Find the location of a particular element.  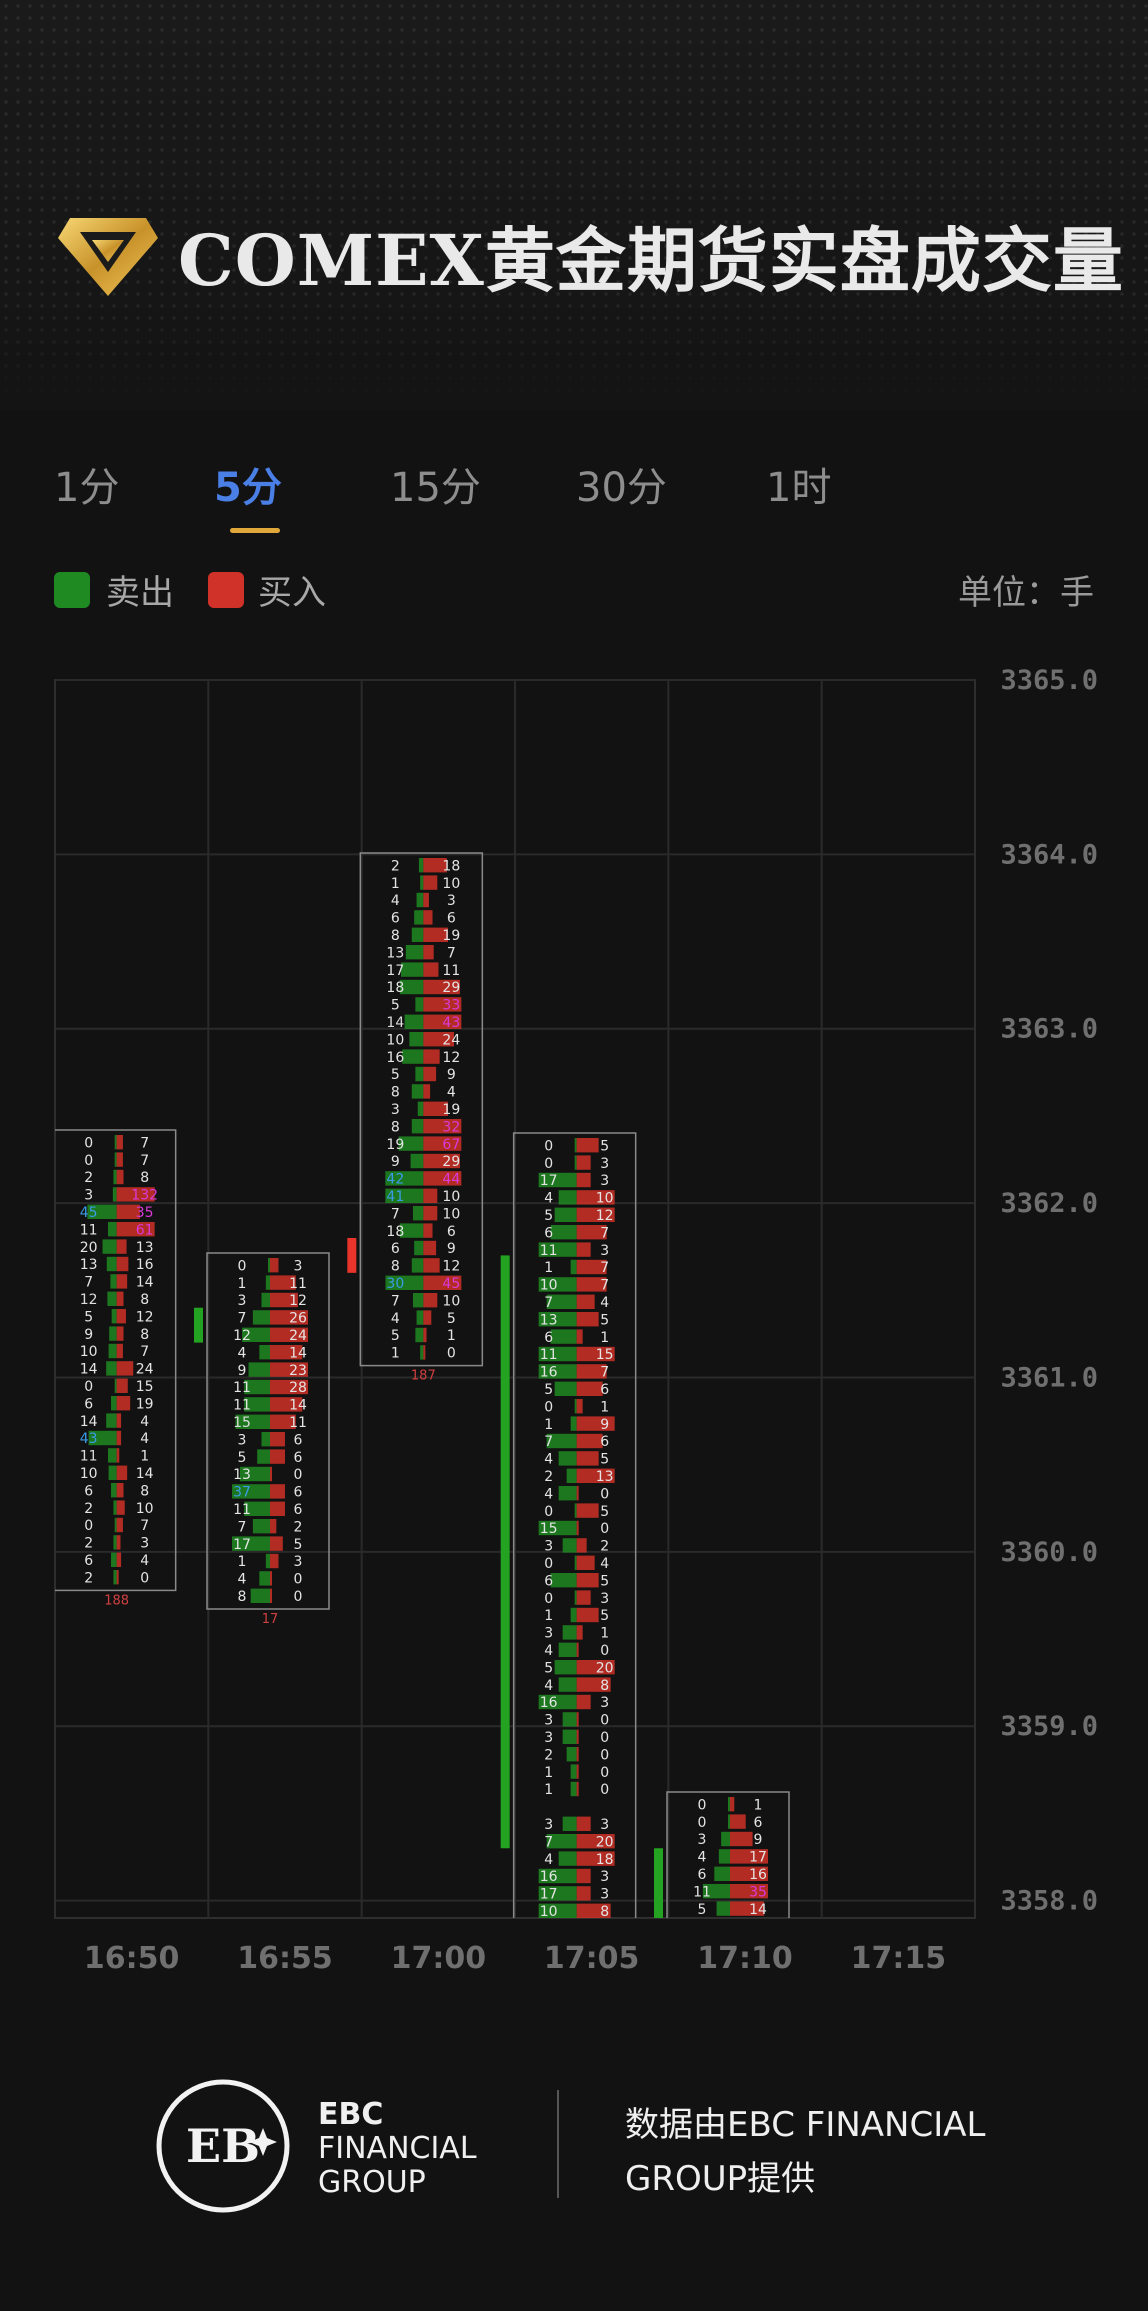

sell-volume-label: 4 is located at coordinates (242, 1580).